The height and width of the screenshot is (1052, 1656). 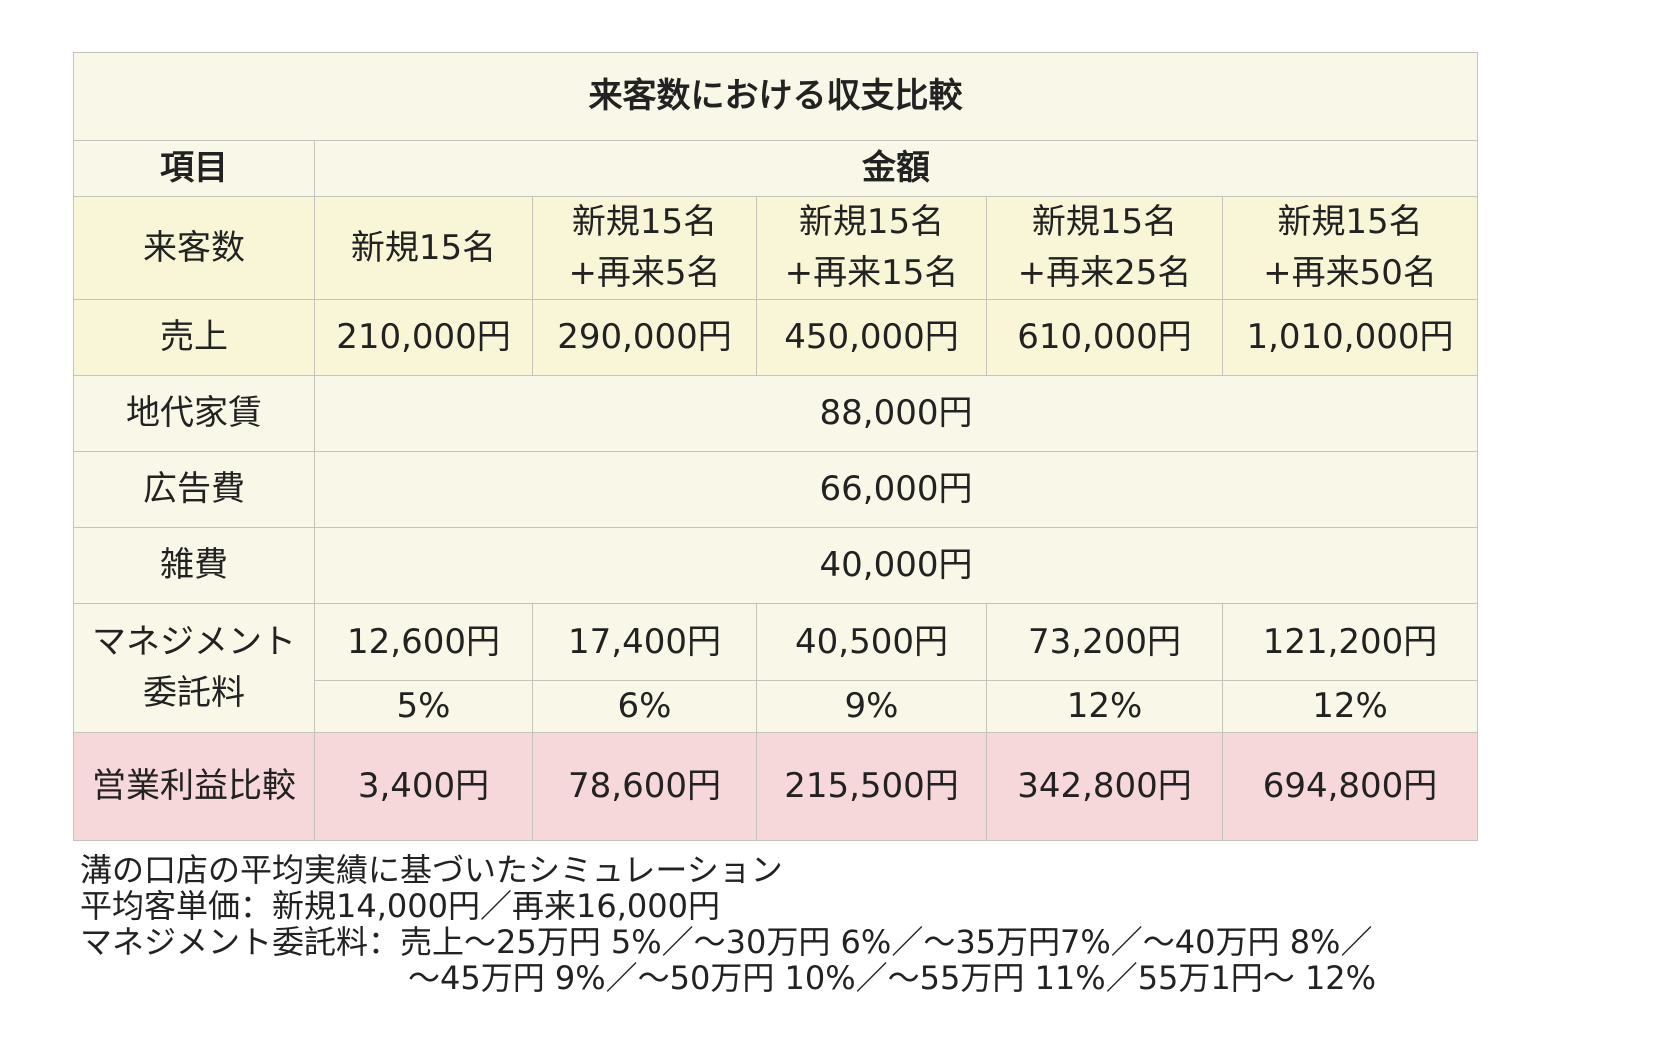 I want to click on visitors-cell-5-line-1: 新規15名, so click(x=1350, y=222).